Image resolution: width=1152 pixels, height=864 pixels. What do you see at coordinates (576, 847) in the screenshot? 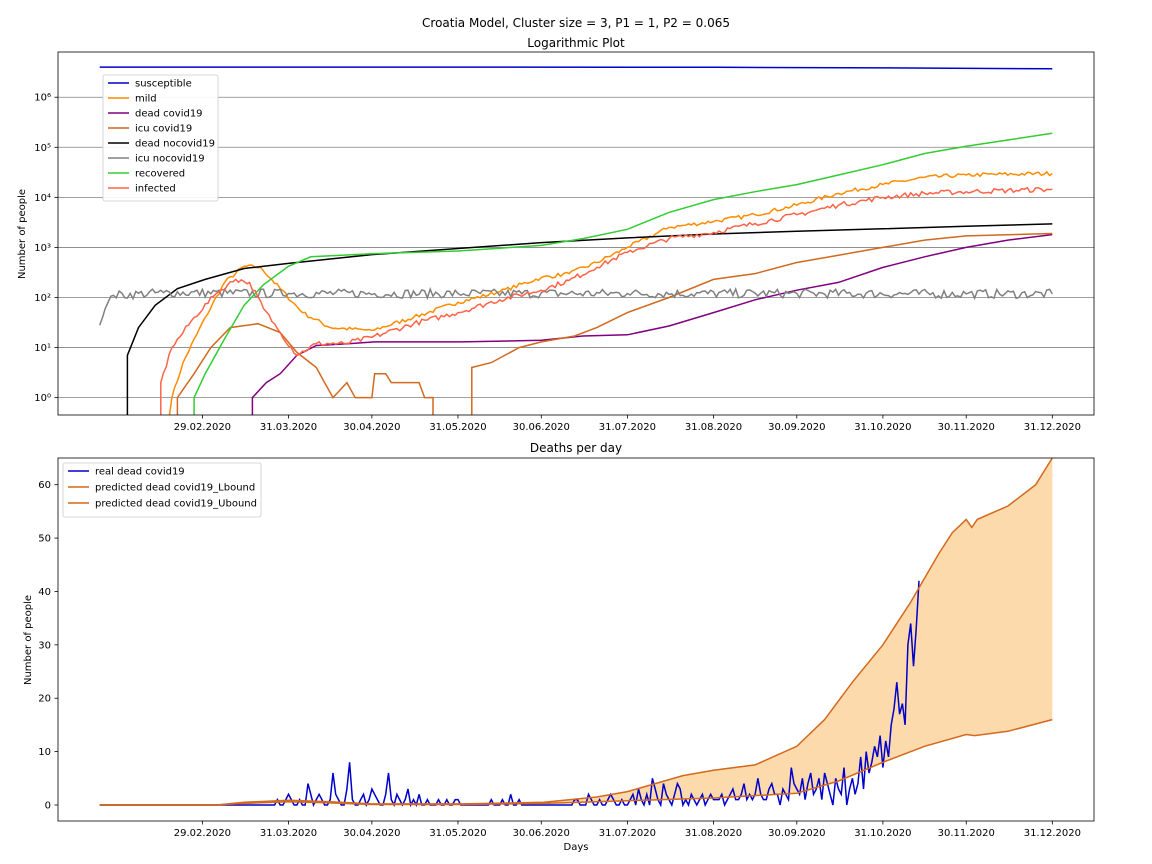
I see `bottom-x-axis-label: Days` at bounding box center [576, 847].